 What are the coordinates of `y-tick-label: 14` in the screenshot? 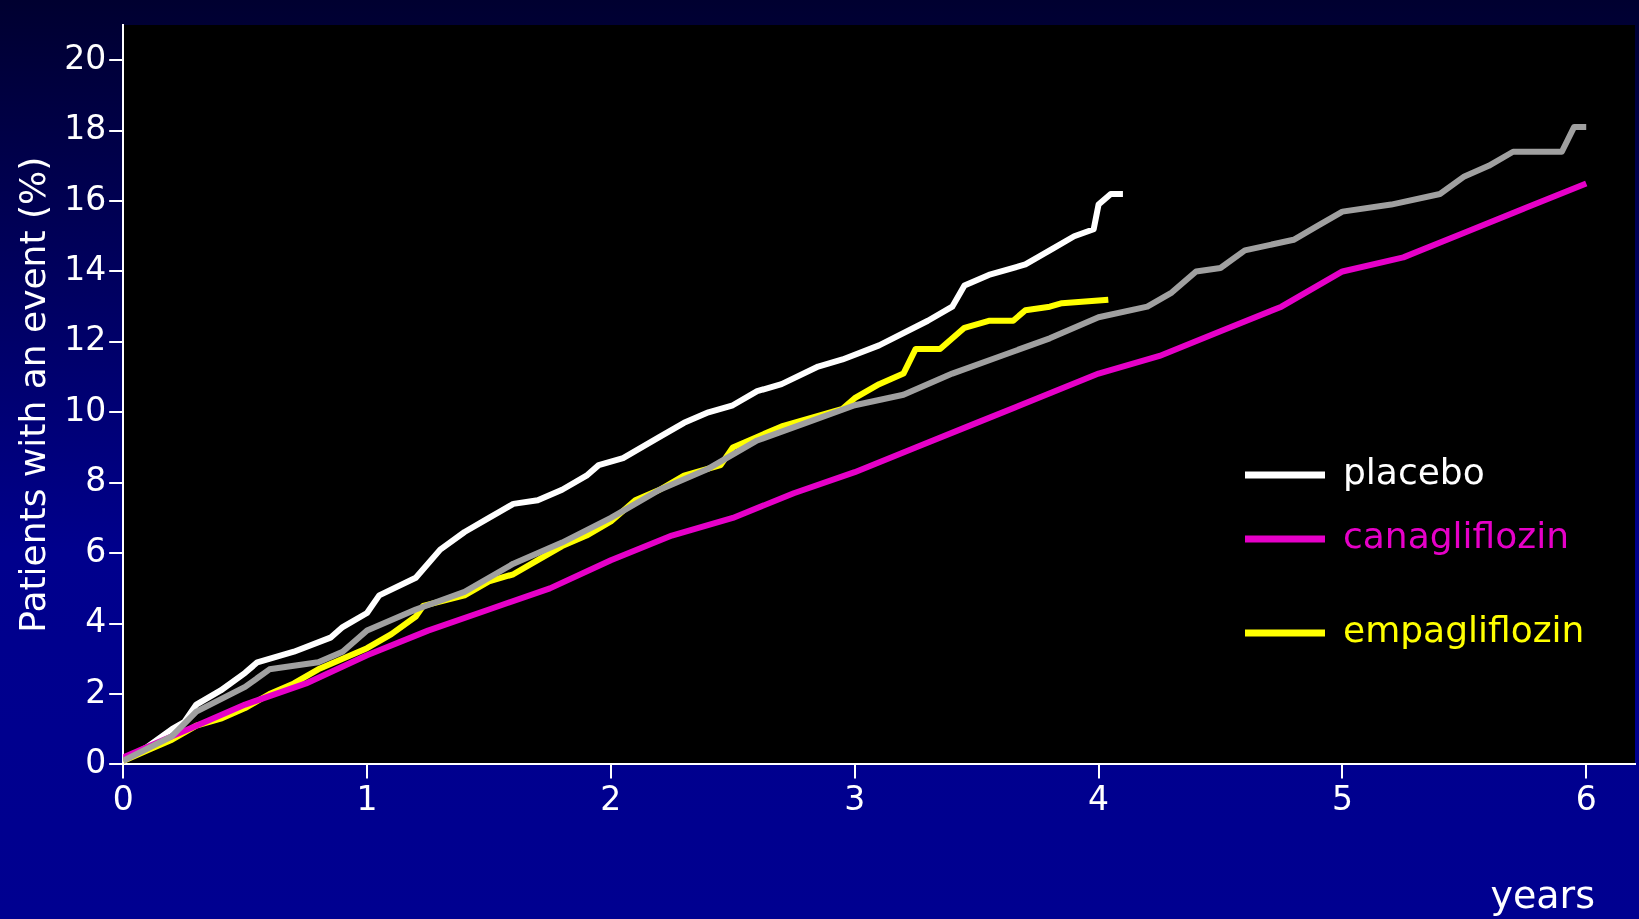 It's located at (85, 269).